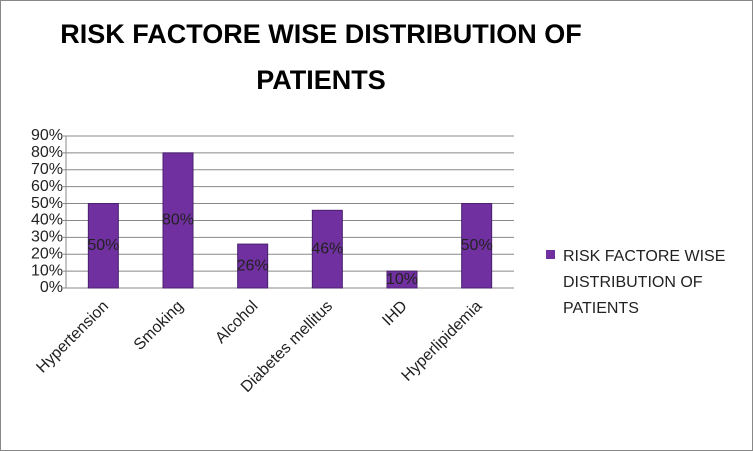 The image size is (753, 451). I want to click on data-label: 80%, so click(178, 220).